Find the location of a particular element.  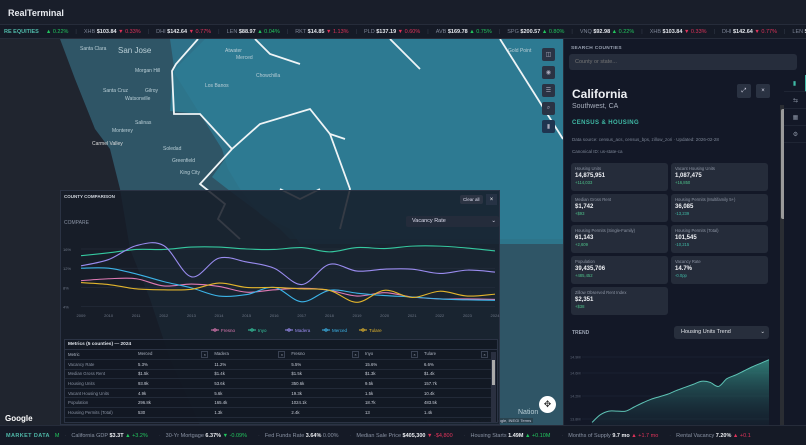

trend-label: TREND is located at coordinates (581, 333).